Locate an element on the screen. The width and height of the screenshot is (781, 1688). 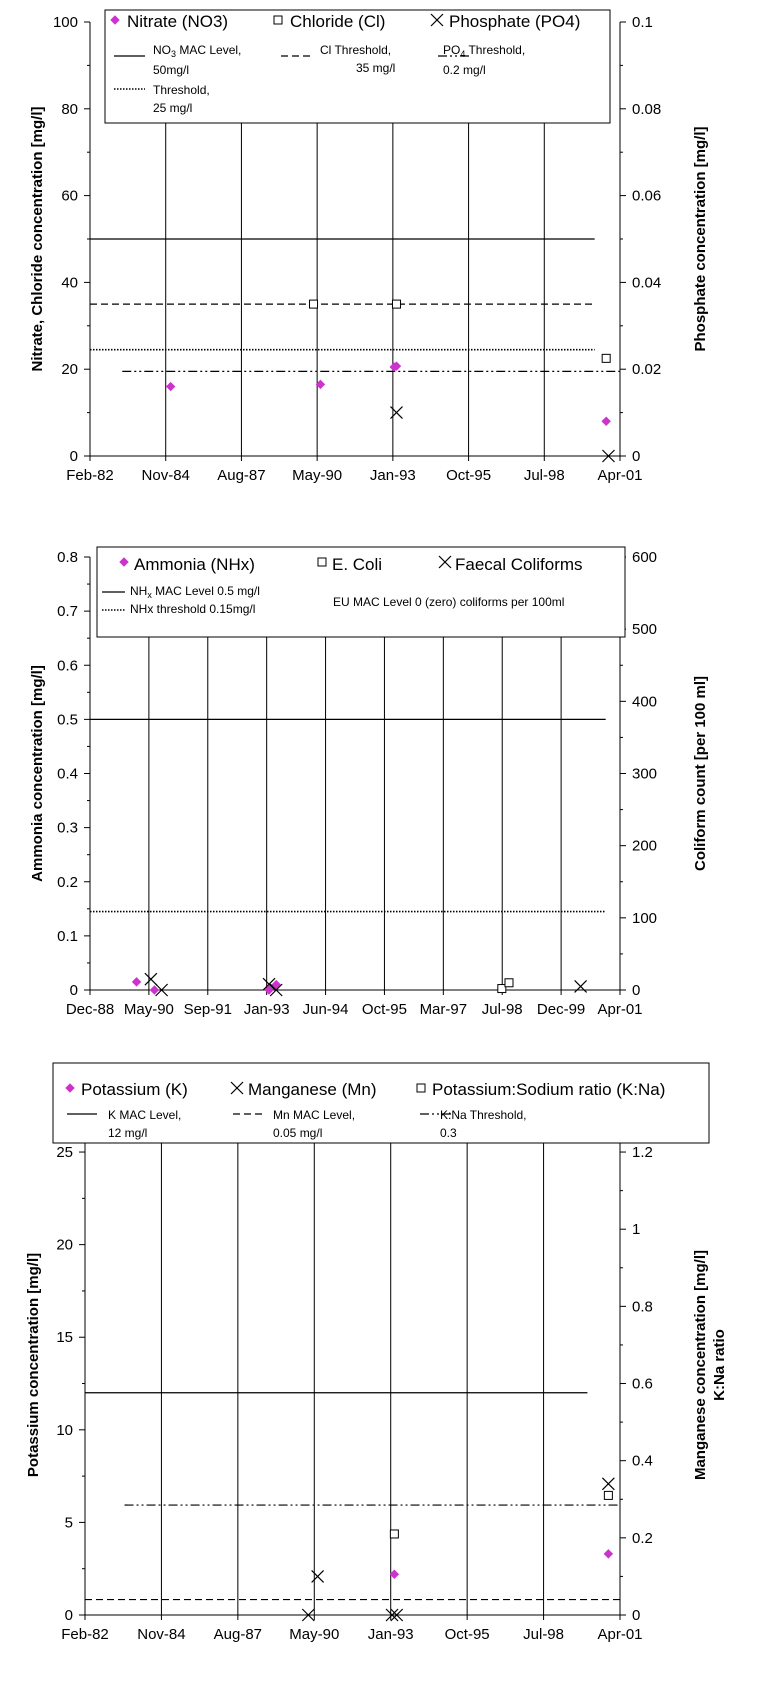
x-tick-label: Dec-88 is located at coordinates (90, 1009).